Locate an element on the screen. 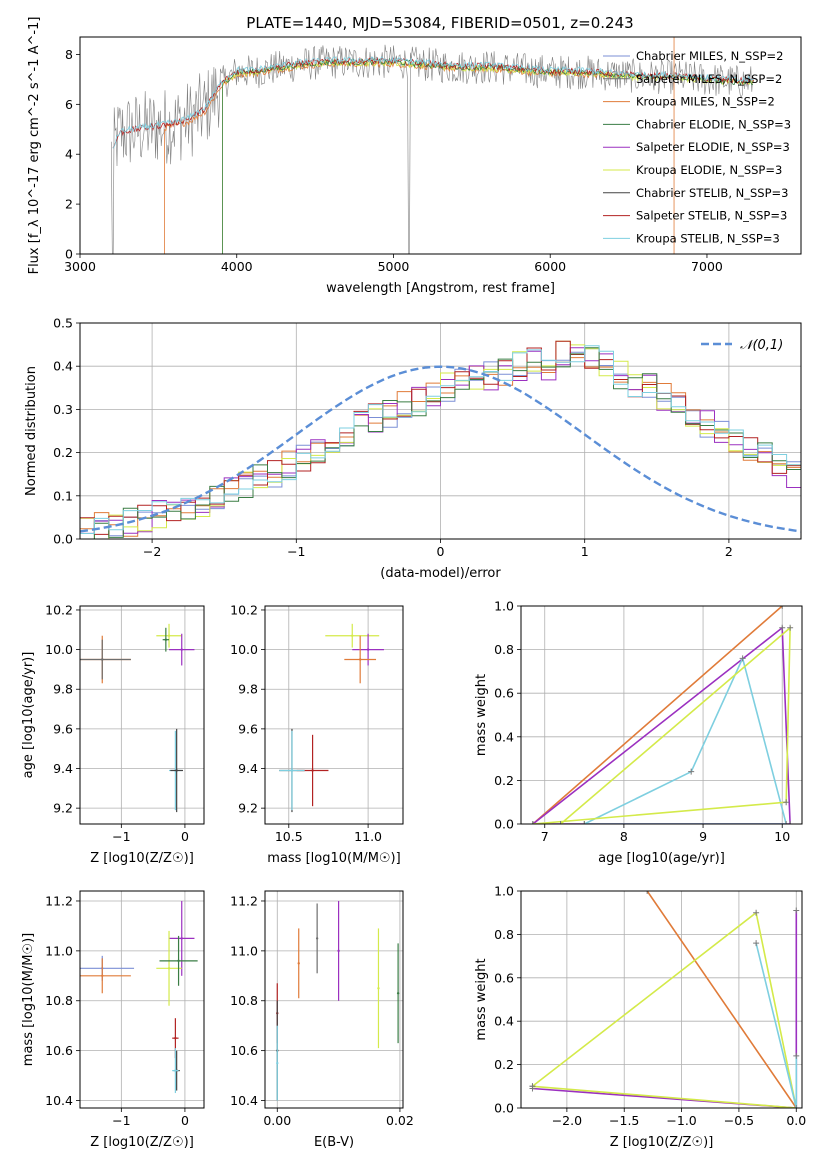 The width and height of the screenshot is (819, 1170). y-tick-label: 0 is located at coordinates (69, 254).